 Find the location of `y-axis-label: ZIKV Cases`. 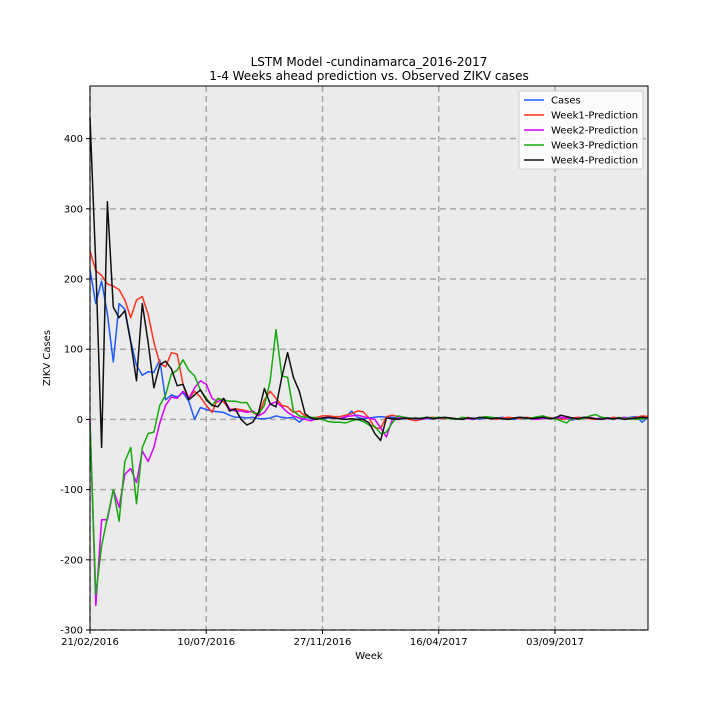

y-axis-label: ZIKV Cases is located at coordinates (47, 358).